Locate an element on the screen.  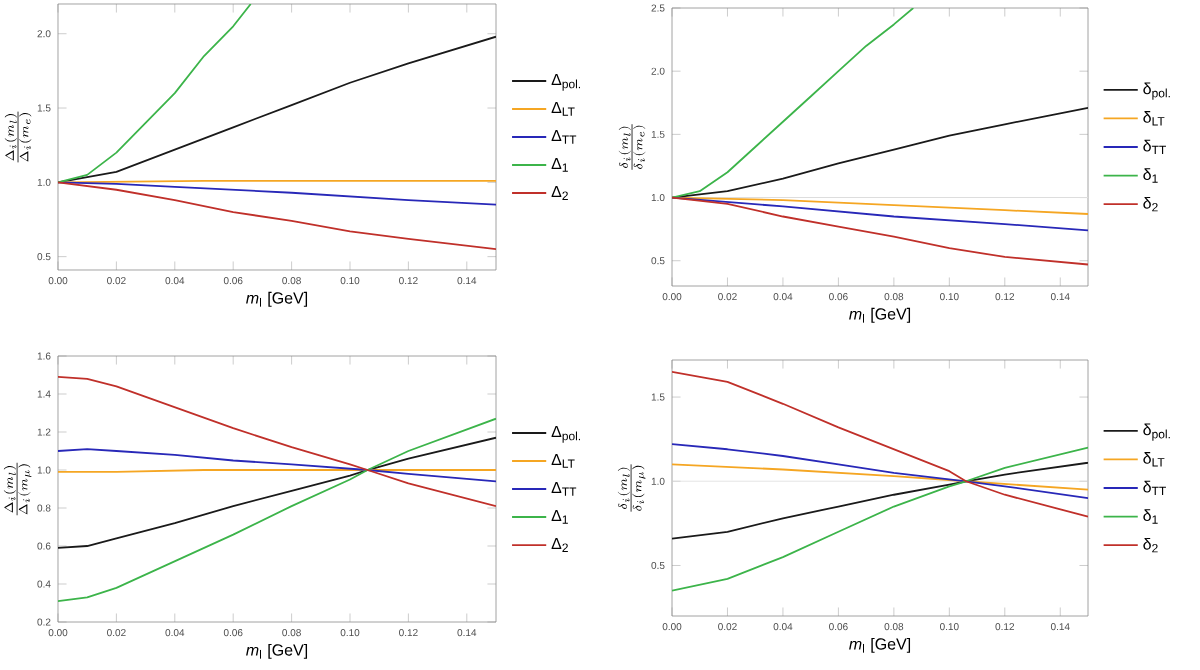
y-axis-title: $\frac{\delta_i(m_l)}{\delta_i(m_\mu)}$ is located at coordinates (631, 488).